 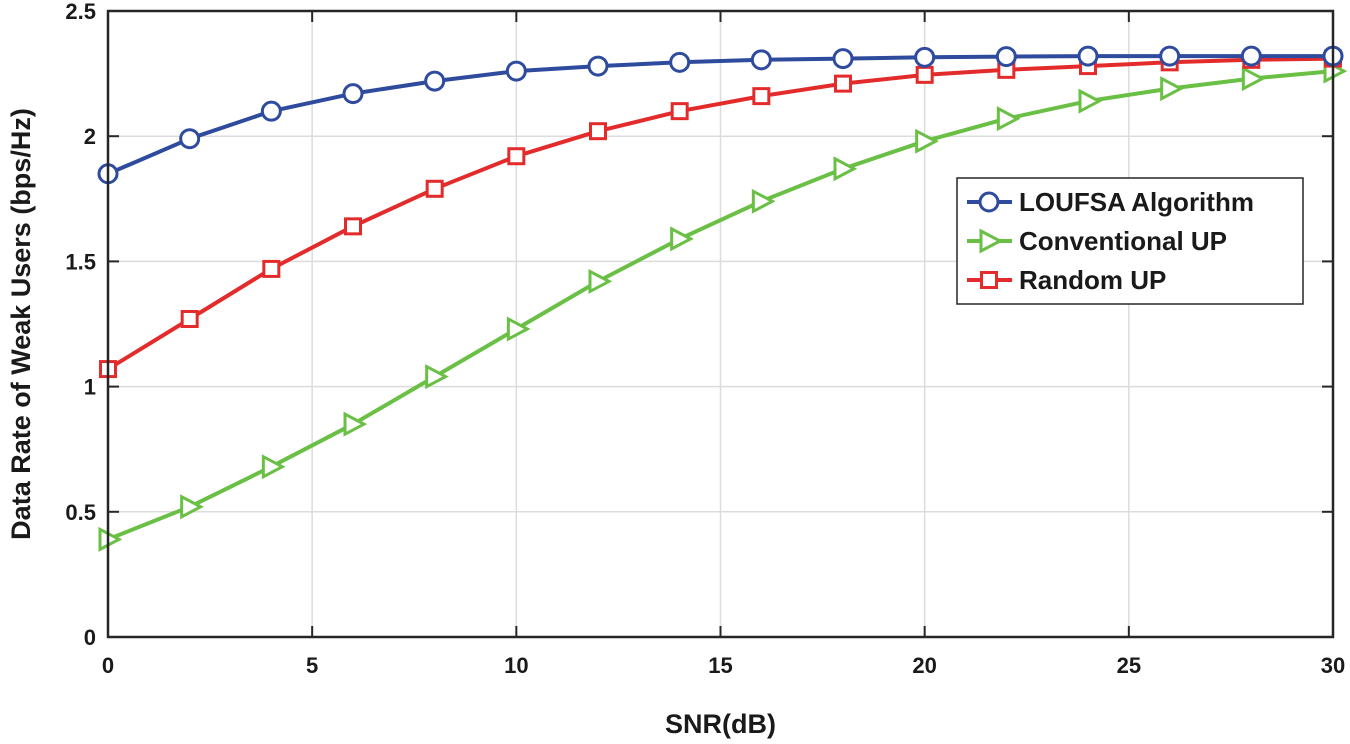 I want to click on y-tick-labels: 0 0.5 1 1.5 2 2.5, so click(x=80, y=325).